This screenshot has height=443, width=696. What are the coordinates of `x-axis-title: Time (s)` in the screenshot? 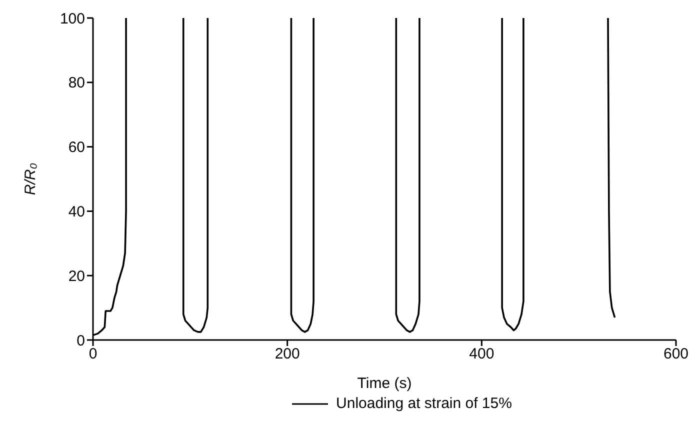 It's located at (384, 383).